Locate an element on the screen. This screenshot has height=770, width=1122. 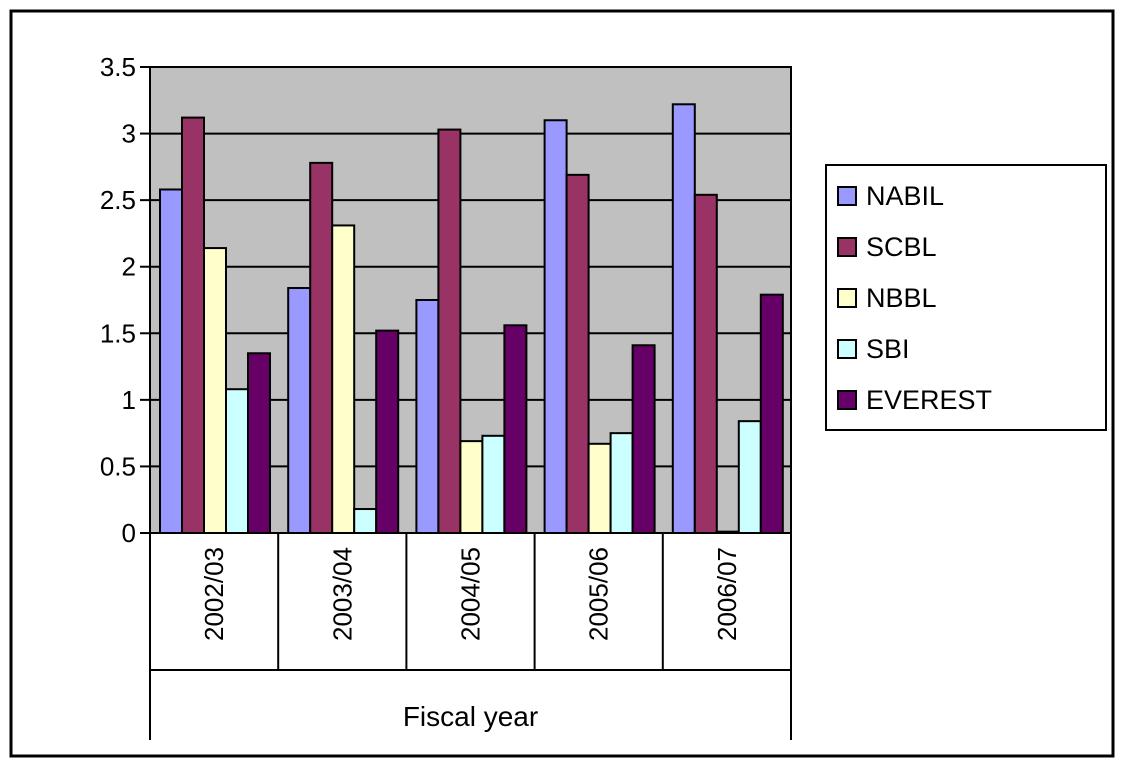
legend: NABIL SCBL NBBL SBI EVEREST is located at coordinates (966, 297).